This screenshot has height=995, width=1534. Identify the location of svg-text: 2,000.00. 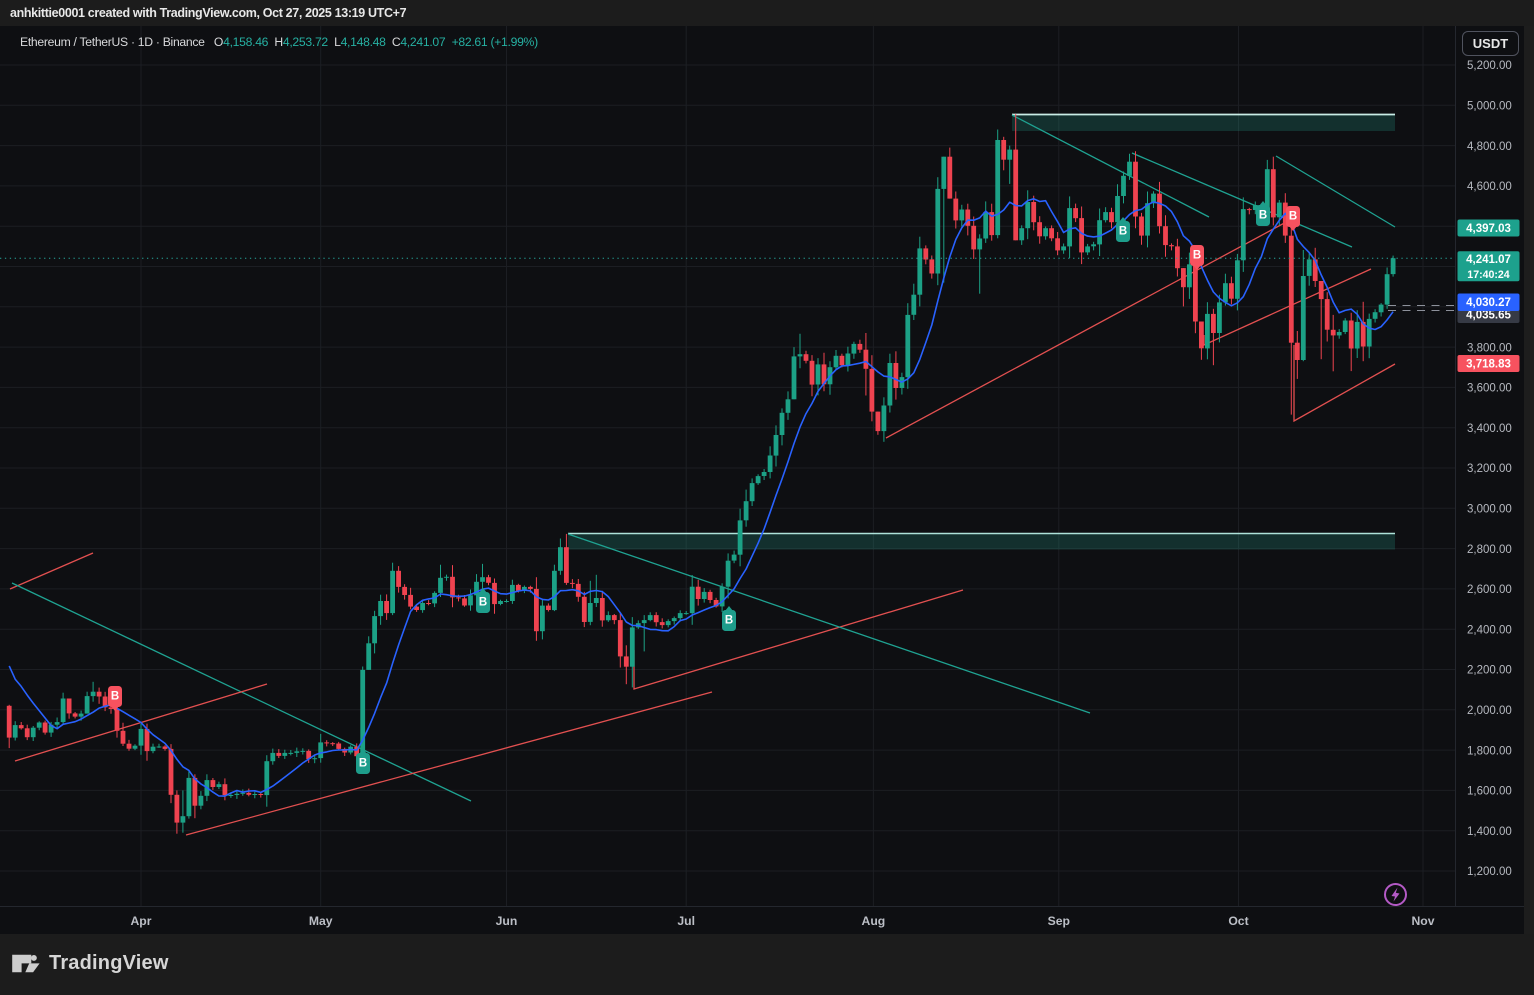
(1489, 711).